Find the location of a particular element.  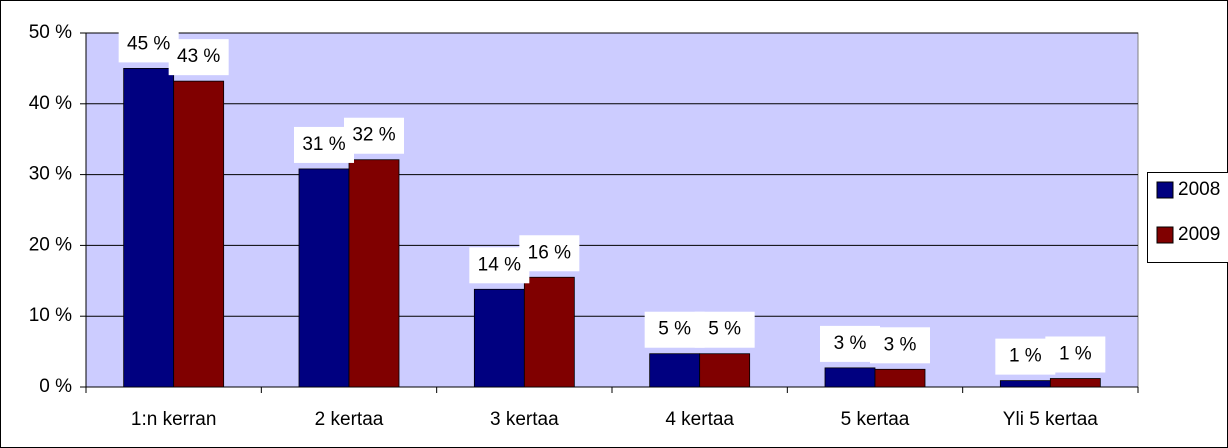

data-label: 43 % is located at coordinates (198, 56).